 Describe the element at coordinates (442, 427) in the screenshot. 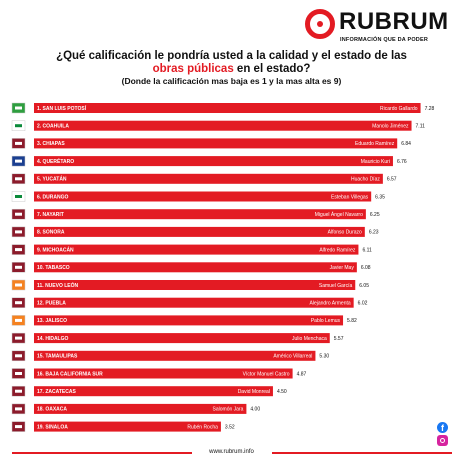

I see `facebook-icon: f` at that location.